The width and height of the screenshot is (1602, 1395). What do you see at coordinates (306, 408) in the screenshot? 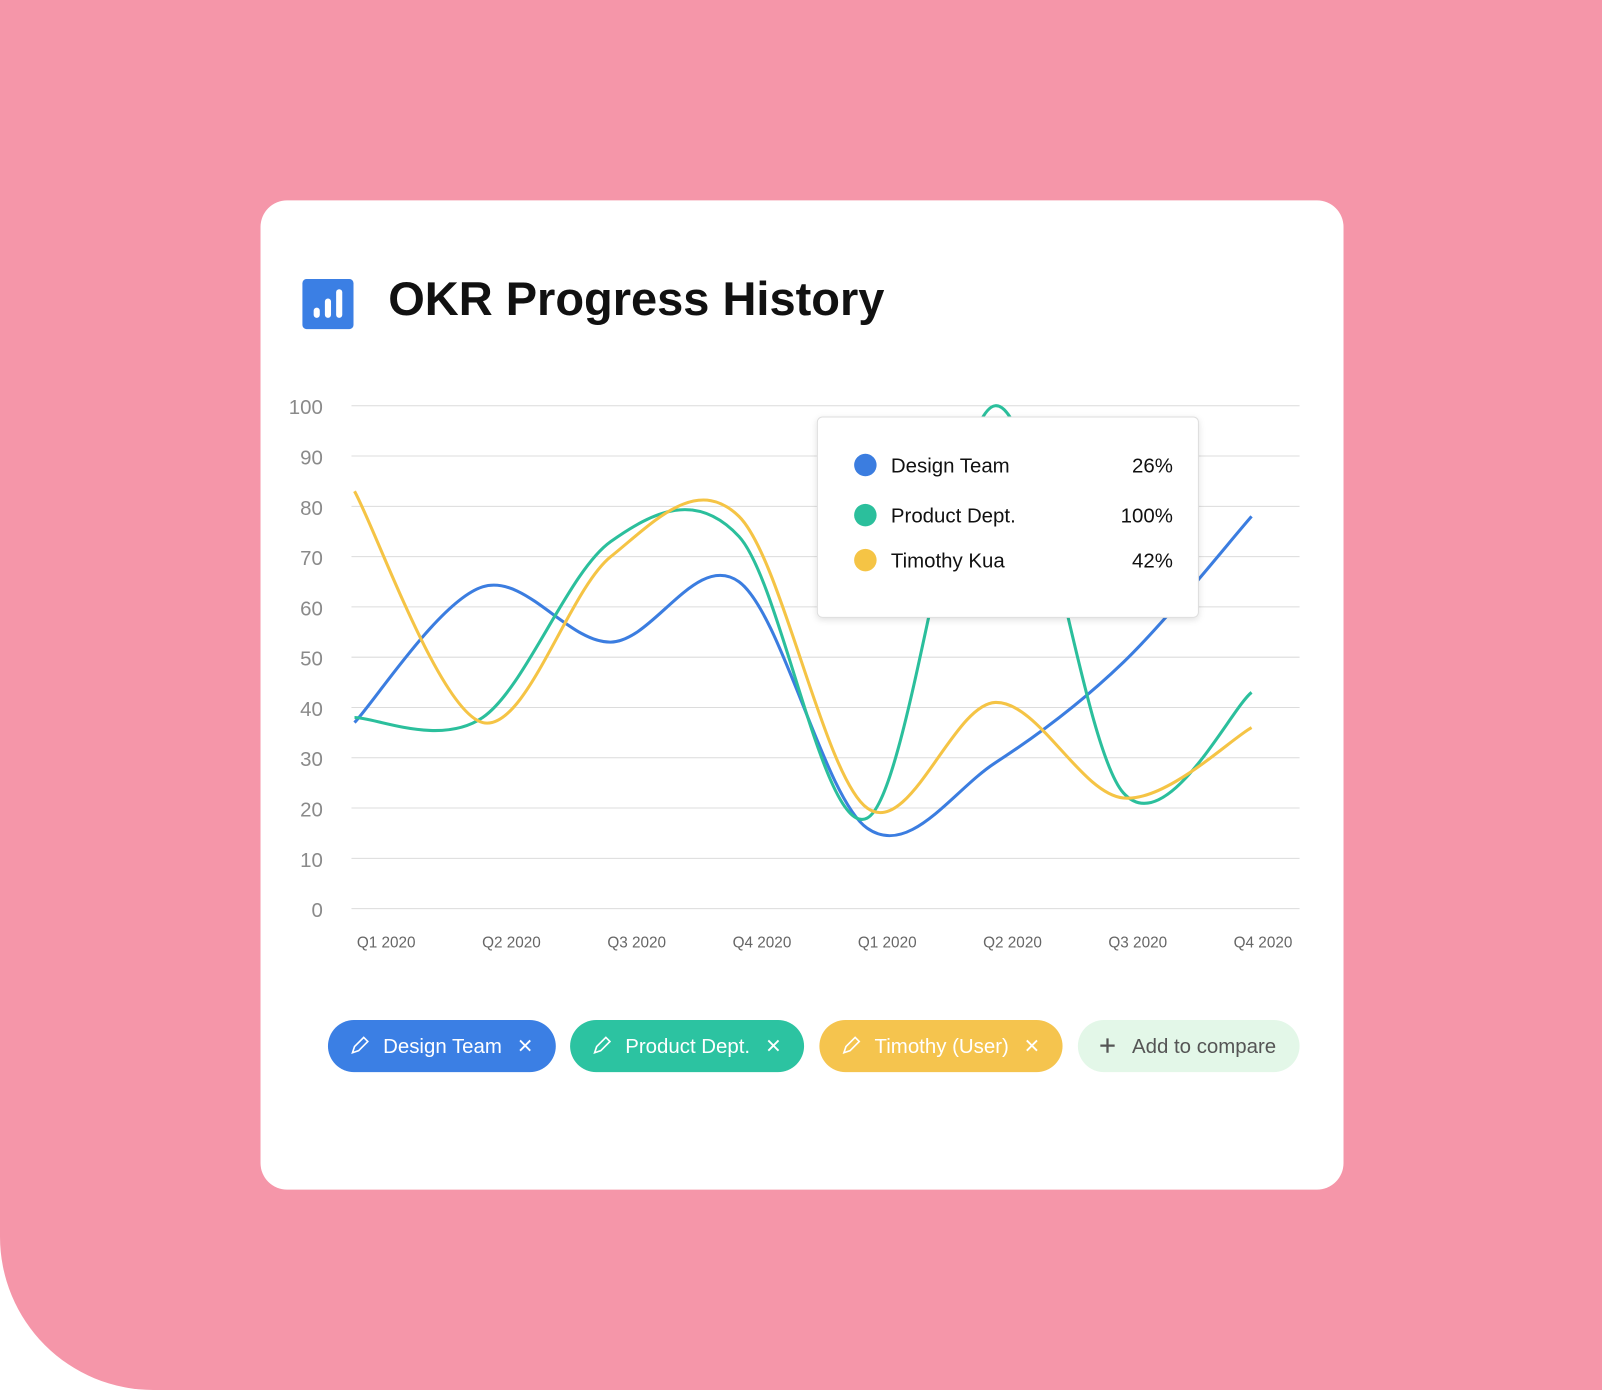
I see `y-tick-label: 100` at bounding box center [306, 408].